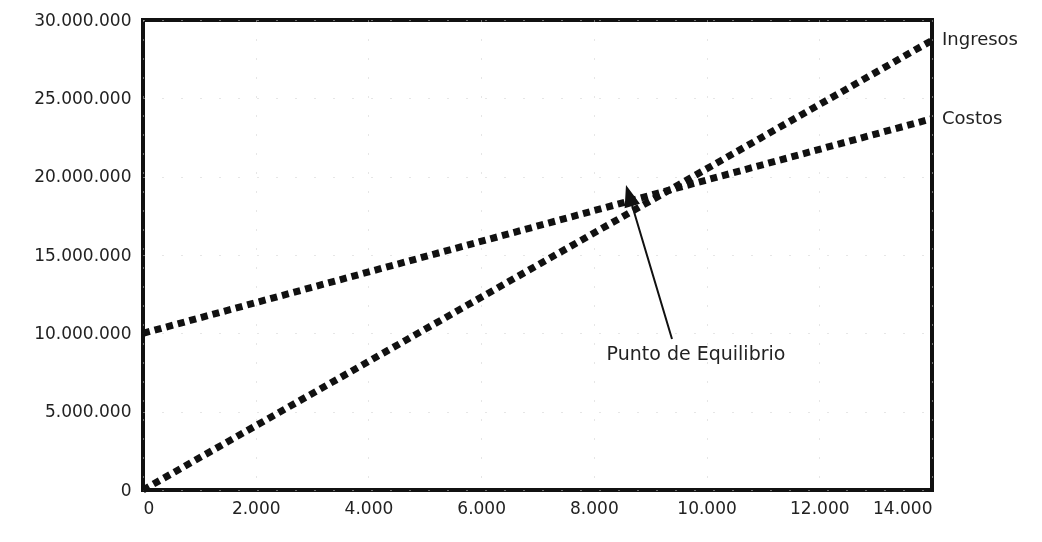 The height and width of the screenshot is (542, 1042). What do you see at coordinates (83, 97) in the screenshot?
I see `y-tick-label: 25.000.000` at bounding box center [83, 97].